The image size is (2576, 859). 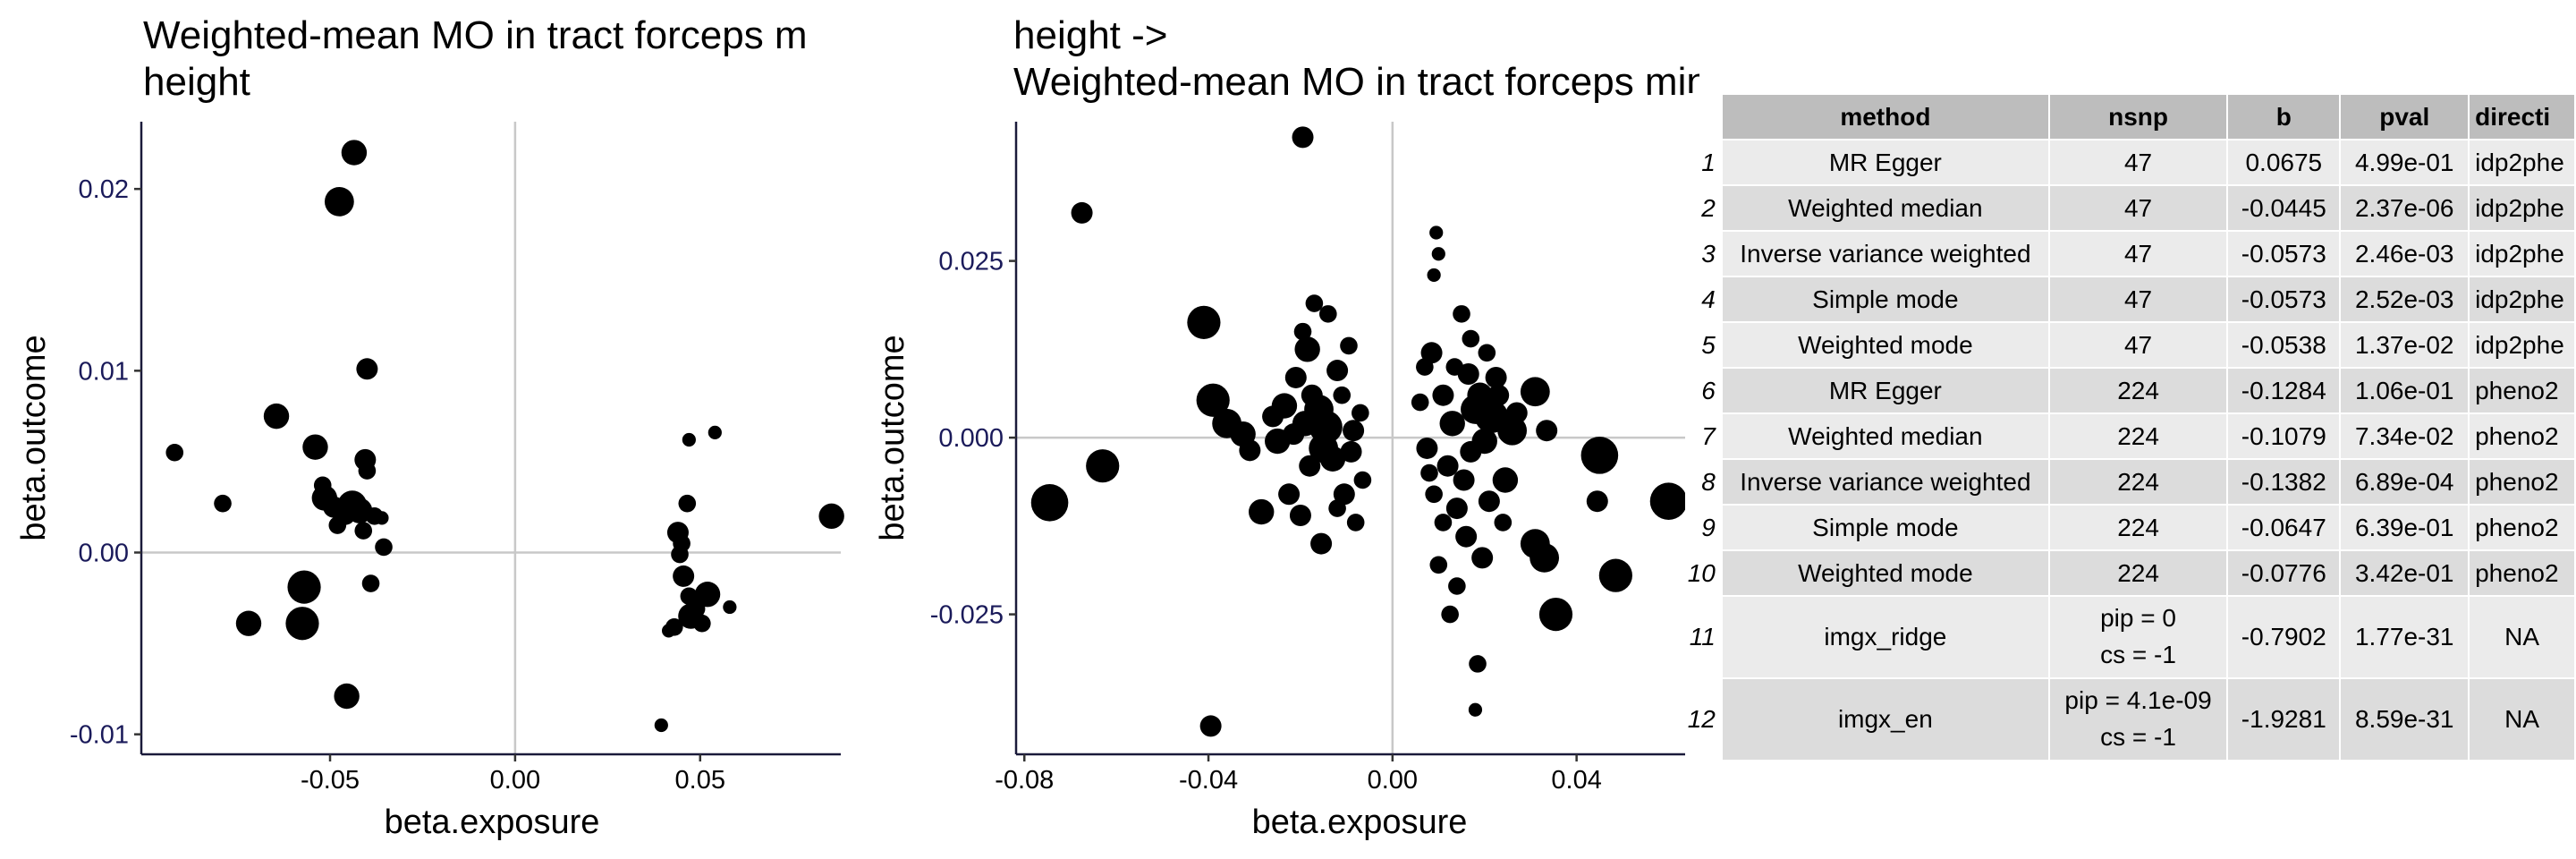 I want to click on cell-b: -1.9281, so click(x=2284, y=719).